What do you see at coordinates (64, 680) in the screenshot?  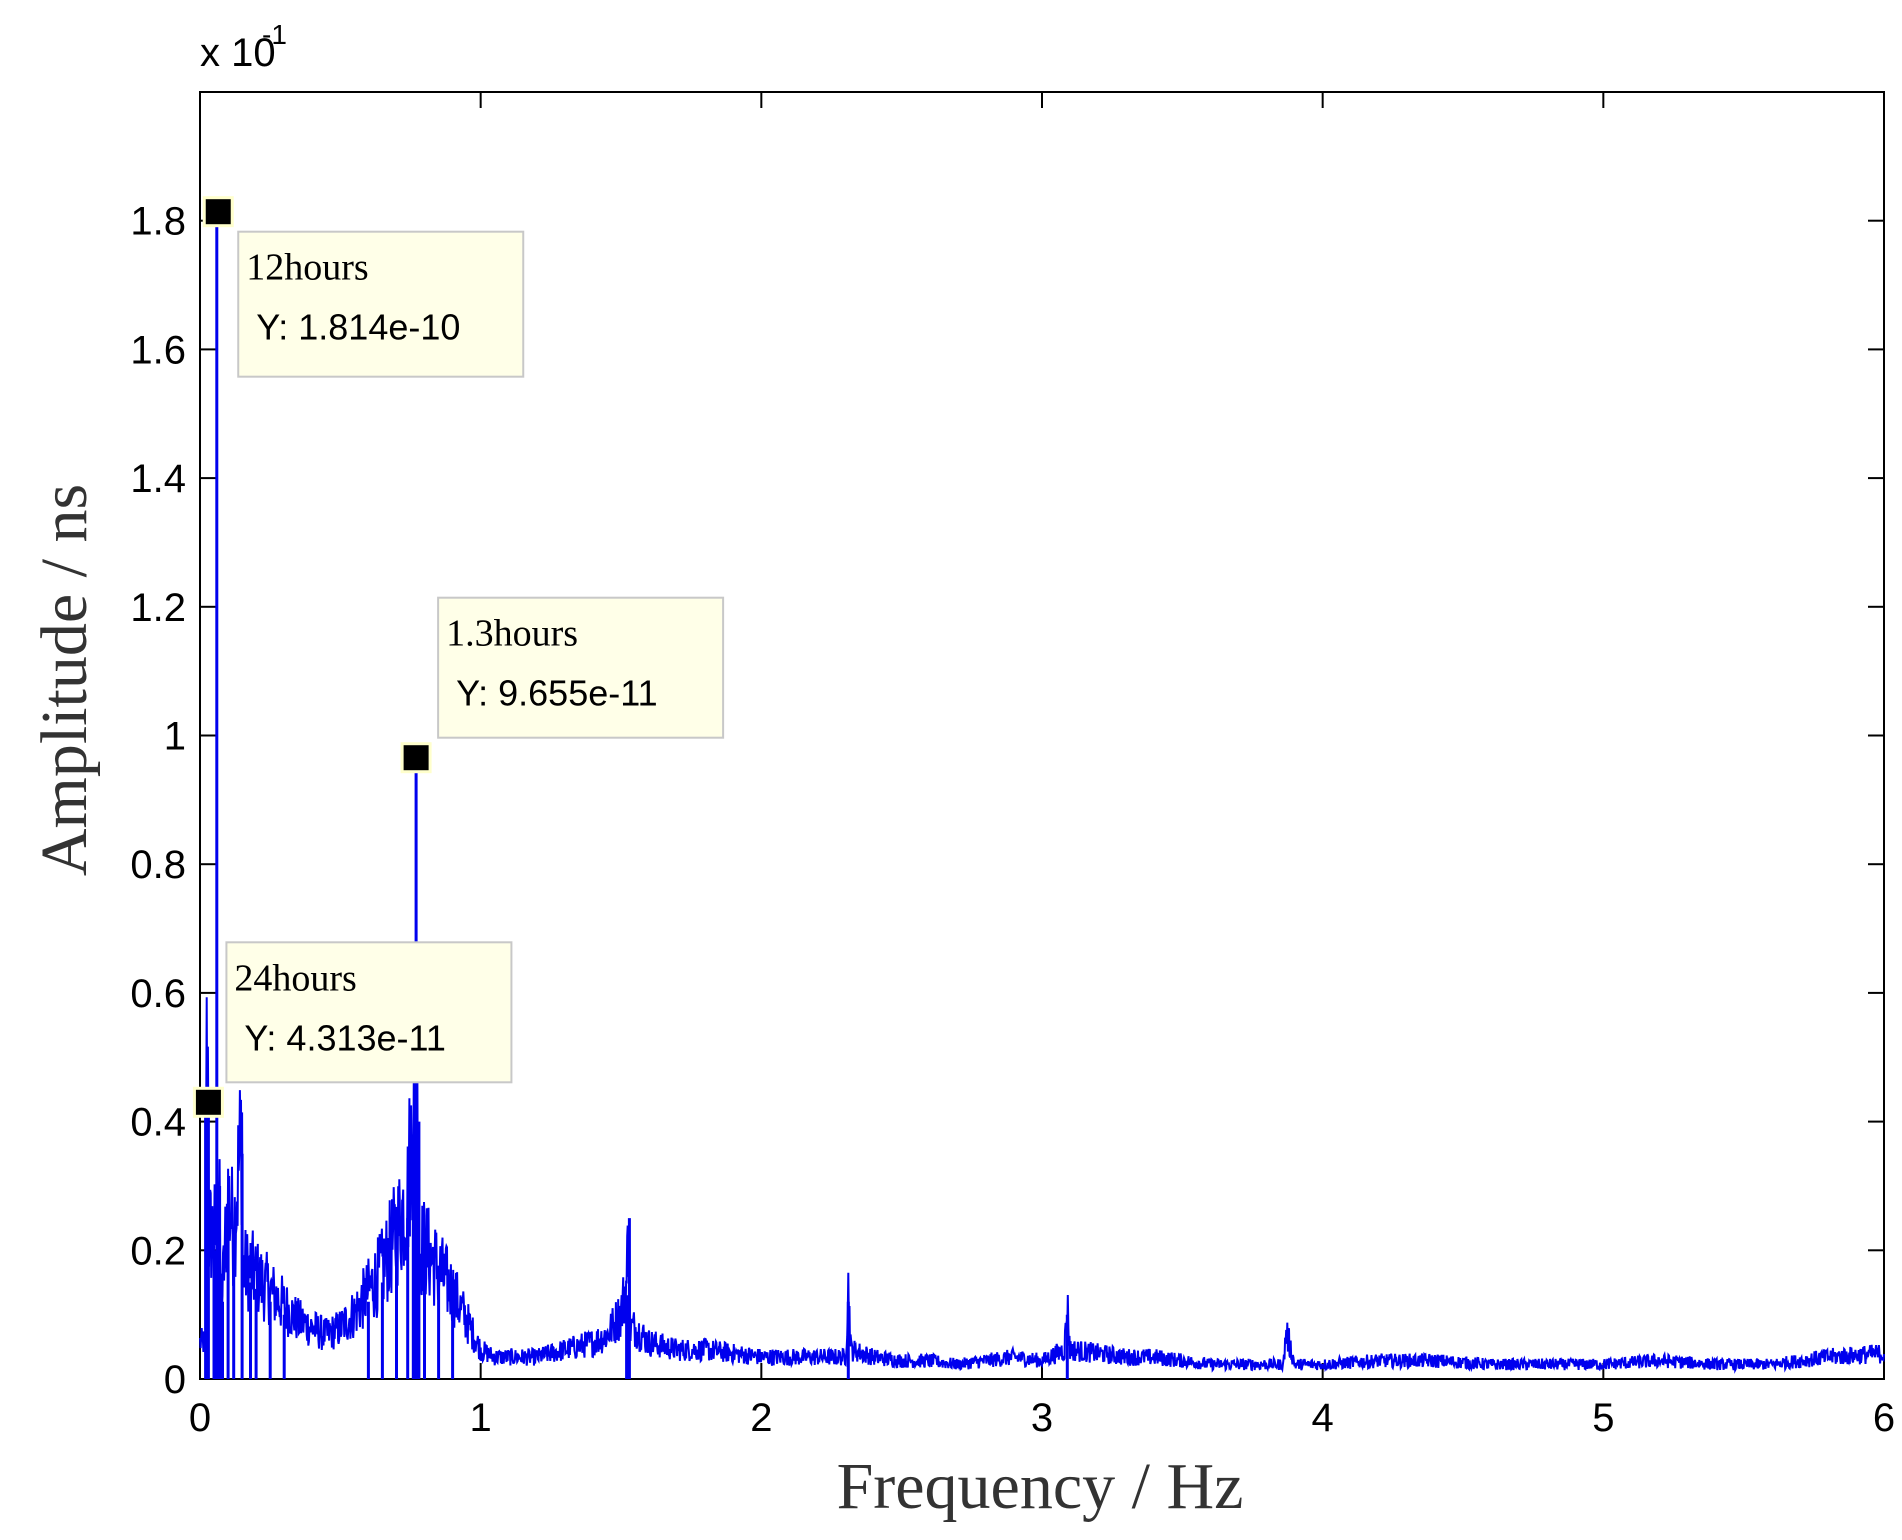 I see `y-axis-title: Amplitude / ns` at bounding box center [64, 680].